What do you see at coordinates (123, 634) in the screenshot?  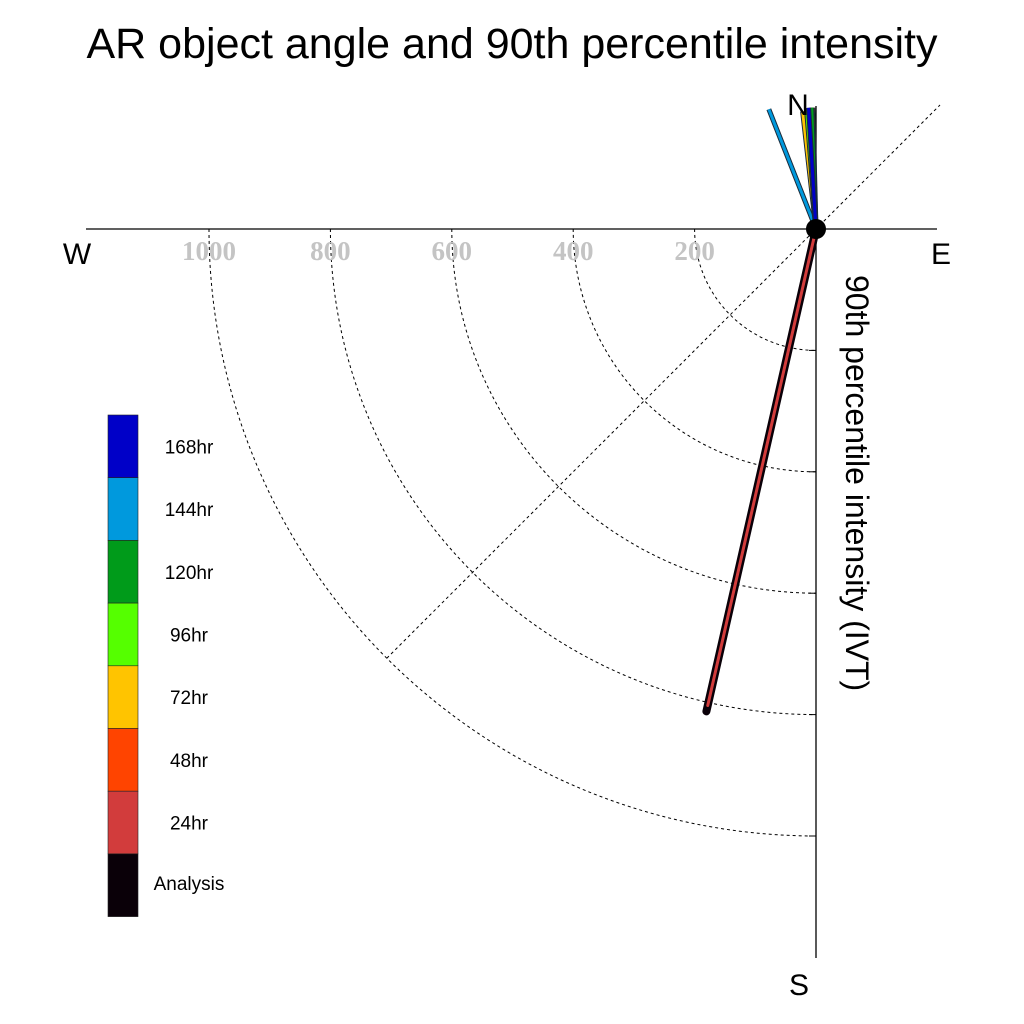 I see `legend-swatch-96hr` at bounding box center [123, 634].